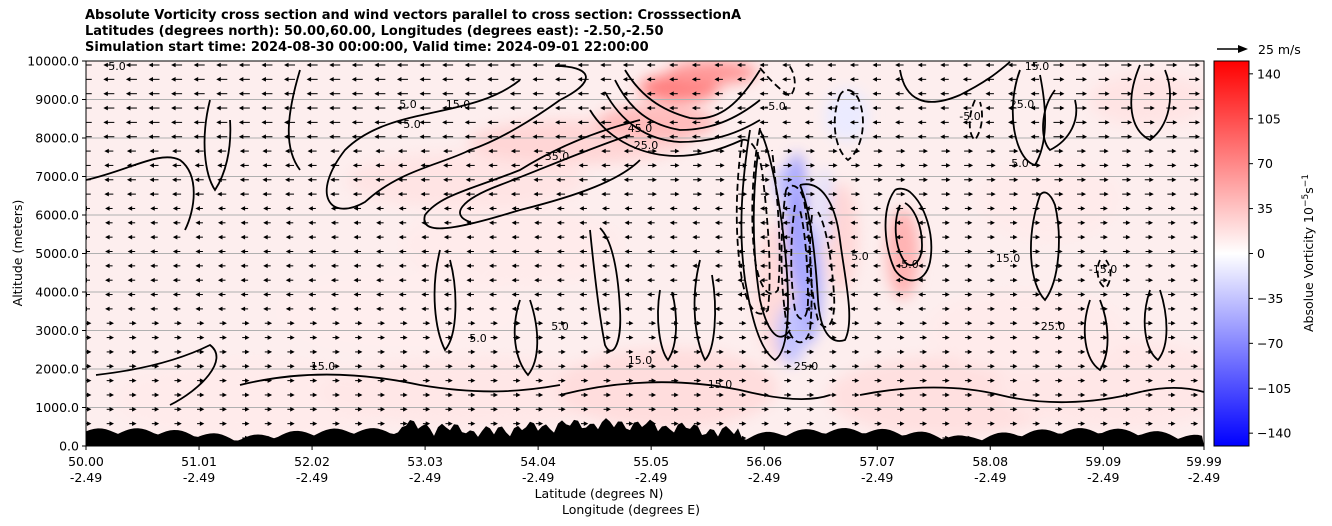  What do you see at coordinates (799, 262) in the screenshot?
I see `negative-contour` at bounding box center [799, 262].